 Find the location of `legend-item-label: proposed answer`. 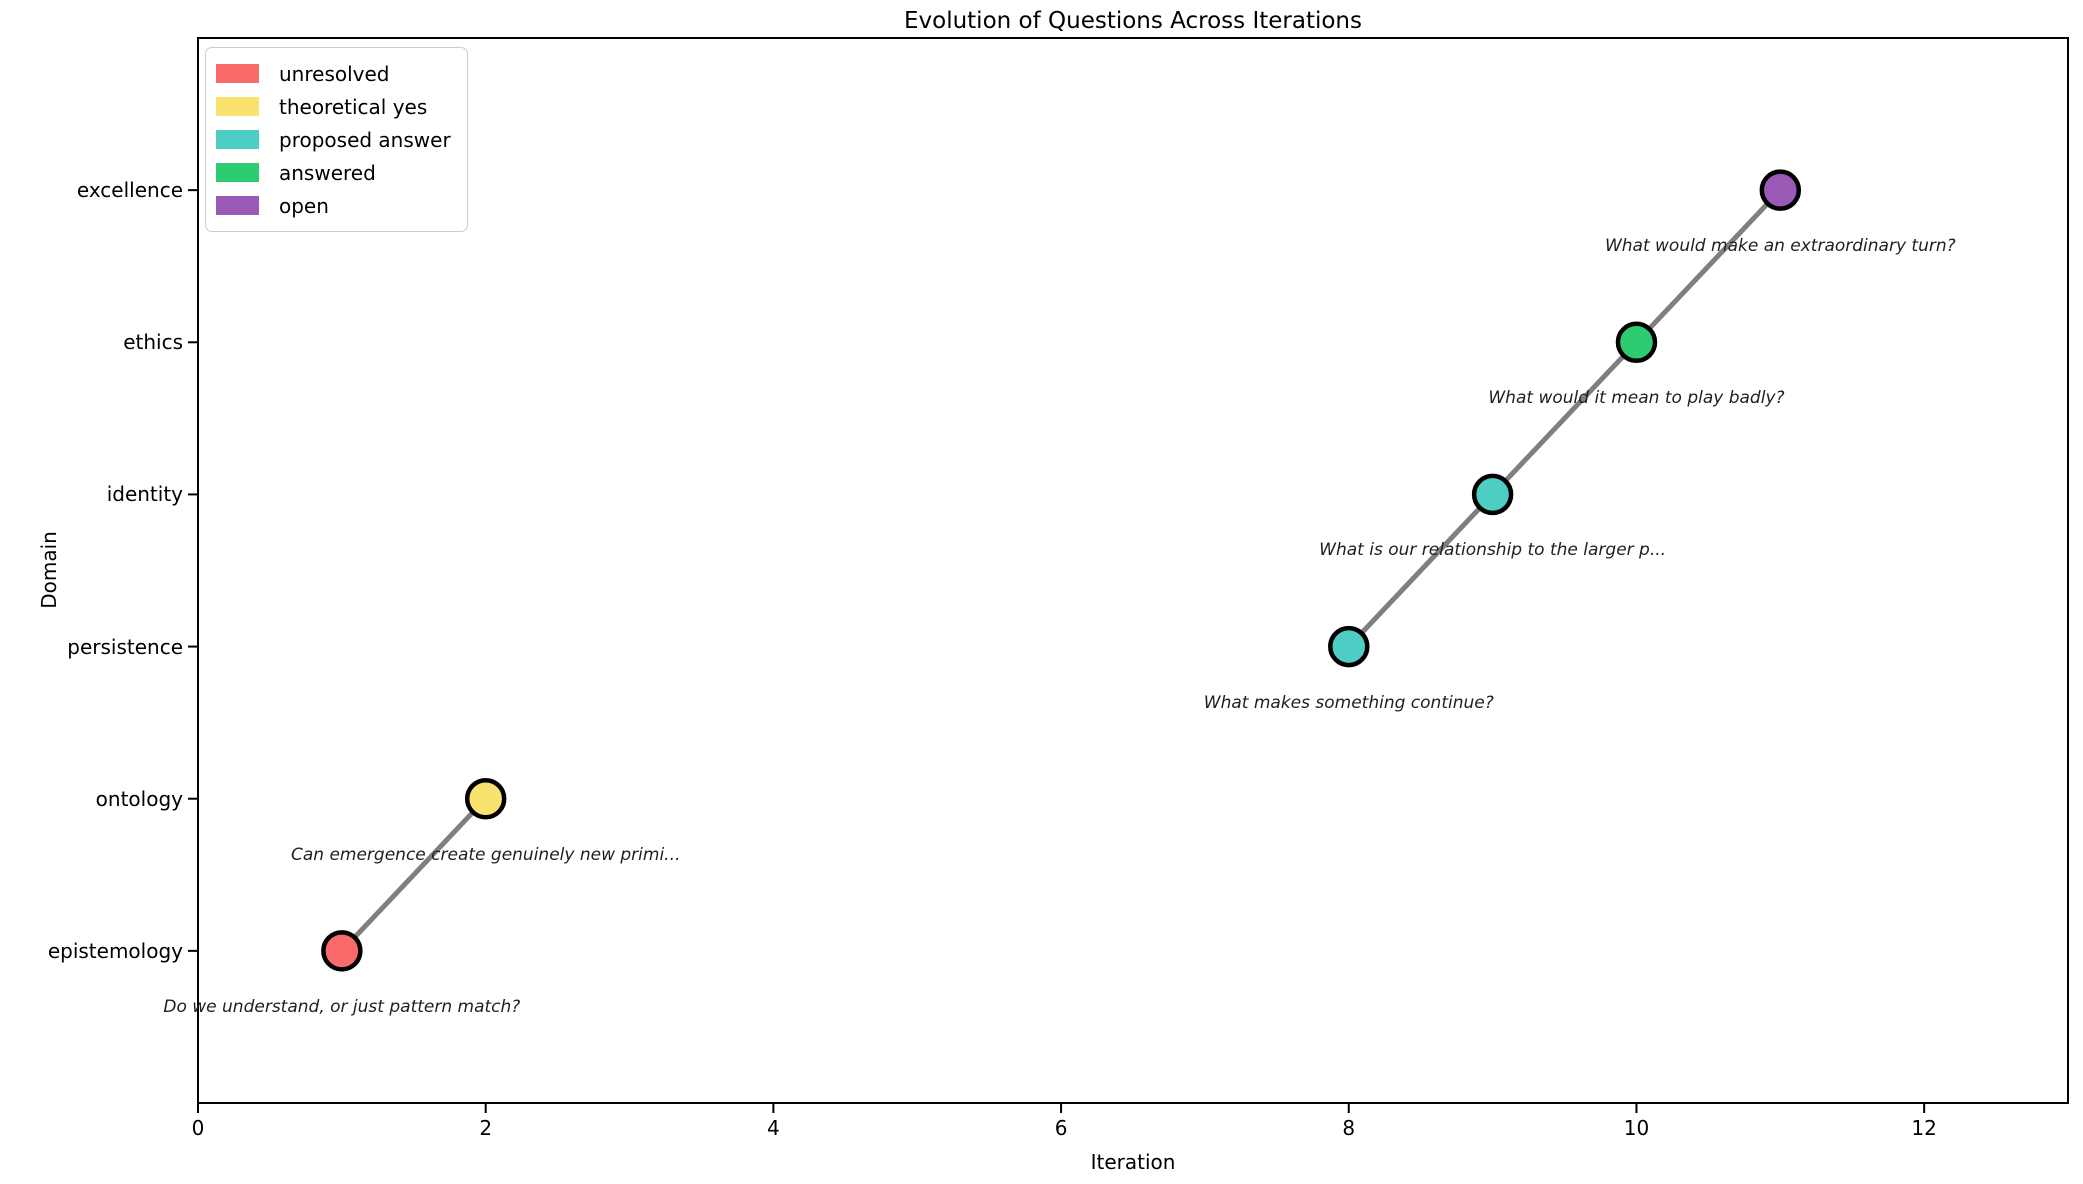

legend-item-label: proposed answer is located at coordinates (365, 139).